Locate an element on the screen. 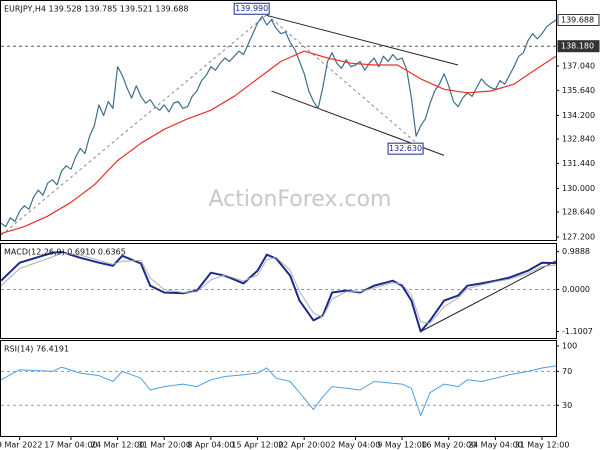 The image size is (600, 450). x-tick-label: 2 May 04:00 is located at coordinates (356, 445).